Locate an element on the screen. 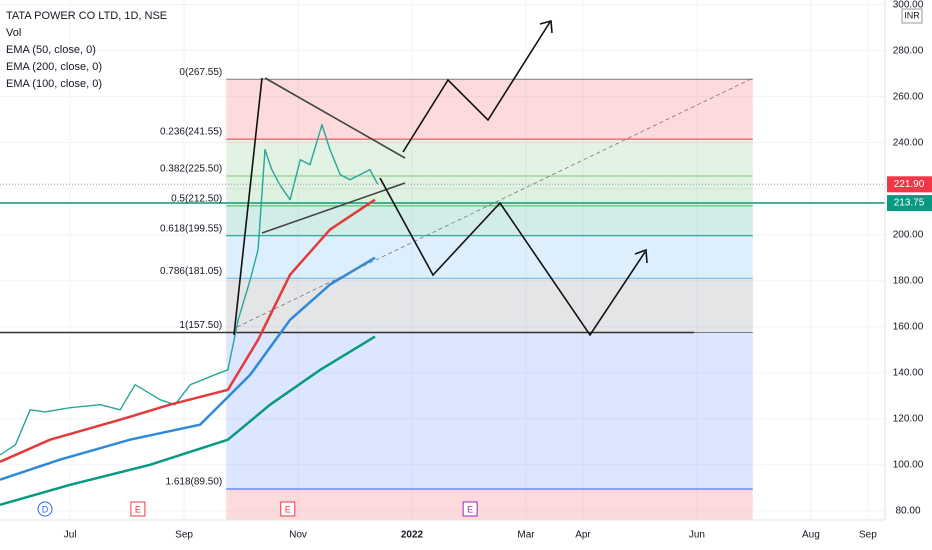  fib-label: 0(267.55) is located at coordinates (200, 72).